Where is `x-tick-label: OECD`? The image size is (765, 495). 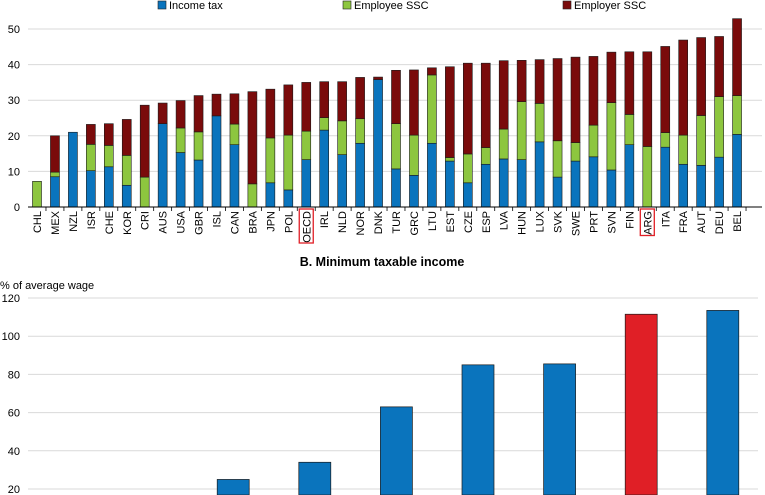 x-tick-label: OECD is located at coordinates (307, 227).